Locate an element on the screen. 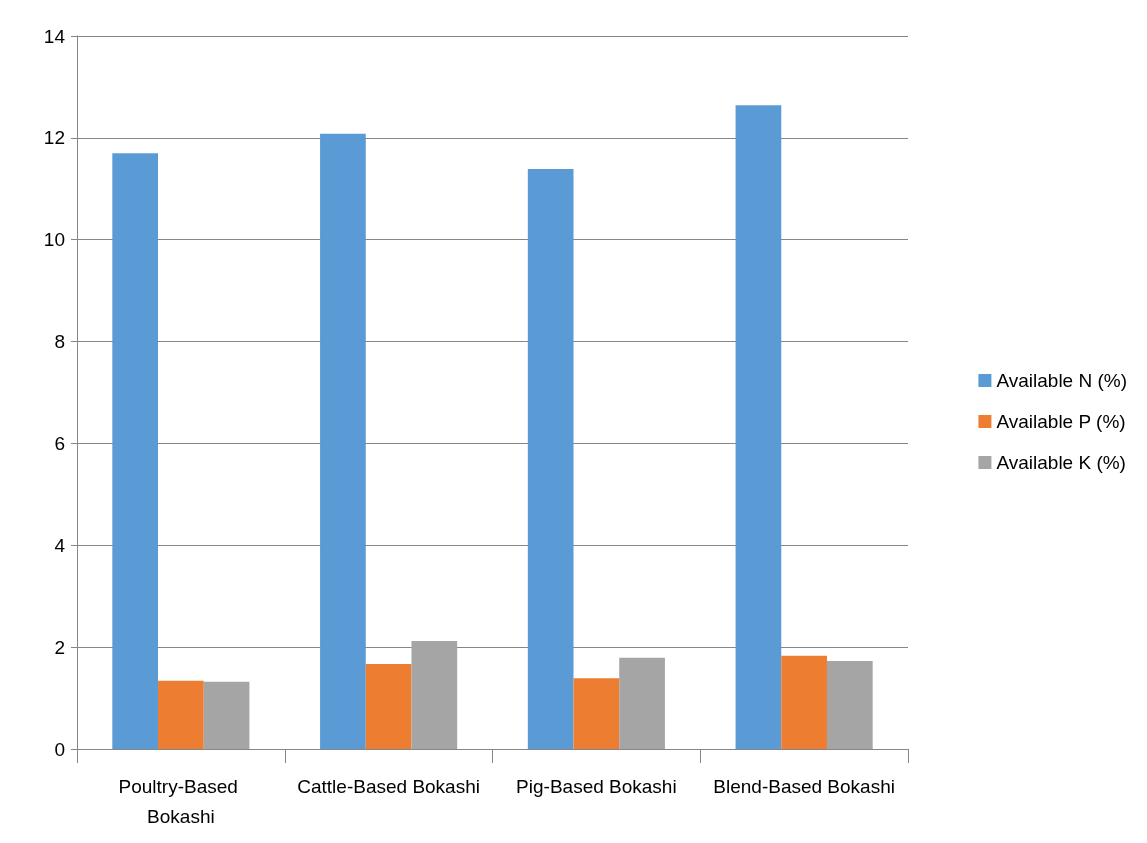 This screenshot has height=843, width=1147. x-tick-label: Cattle-Based Bokashi is located at coordinates (388, 786).